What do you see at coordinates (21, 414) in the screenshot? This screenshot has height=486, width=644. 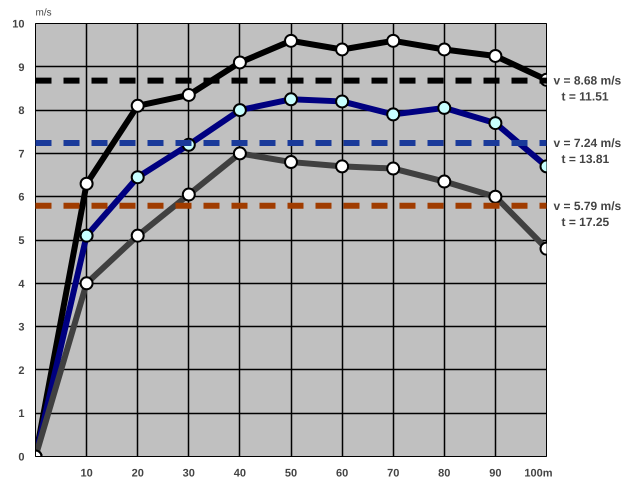 I see `y-tick-label: 1` at bounding box center [21, 414].